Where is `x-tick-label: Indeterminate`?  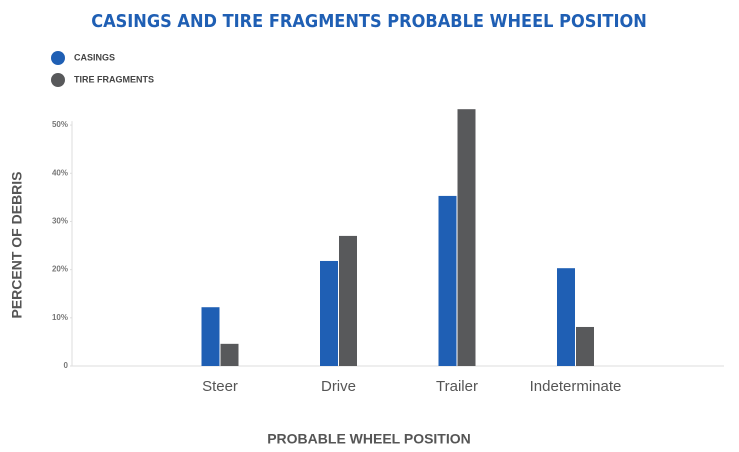
x-tick-label: Indeterminate is located at coordinates (576, 386).